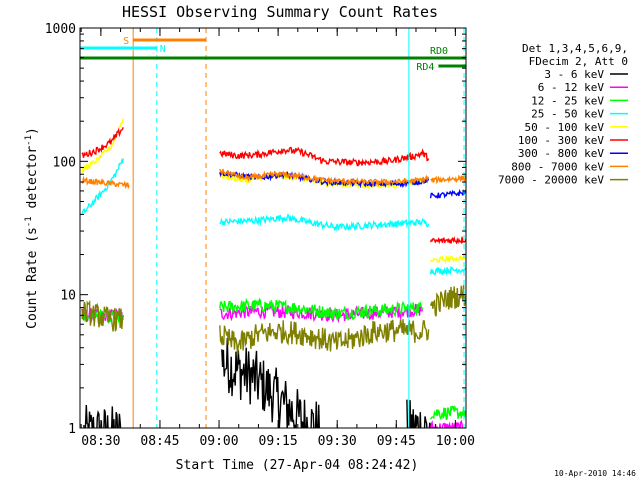 The width and height of the screenshot is (640, 480). What do you see at coordinates (557, 166) in the screenshot?
I see `legend-label-8: 800 - 7000 keV` at bounding box center [557, 166].